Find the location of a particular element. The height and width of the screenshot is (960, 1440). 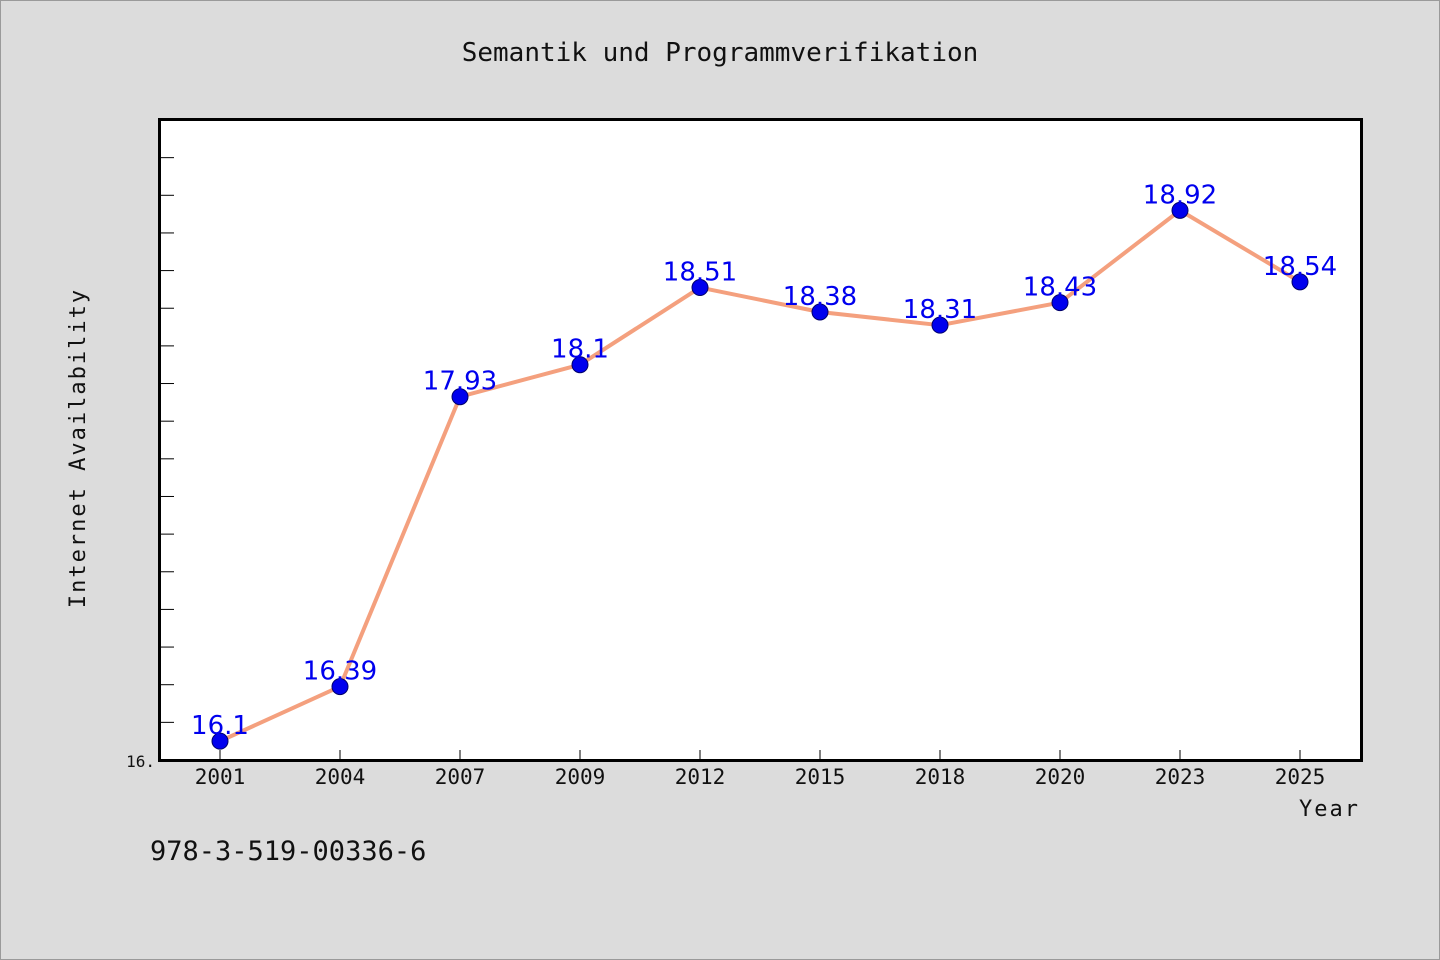

data-label: 18.1 is located at coordinates (580, 350).